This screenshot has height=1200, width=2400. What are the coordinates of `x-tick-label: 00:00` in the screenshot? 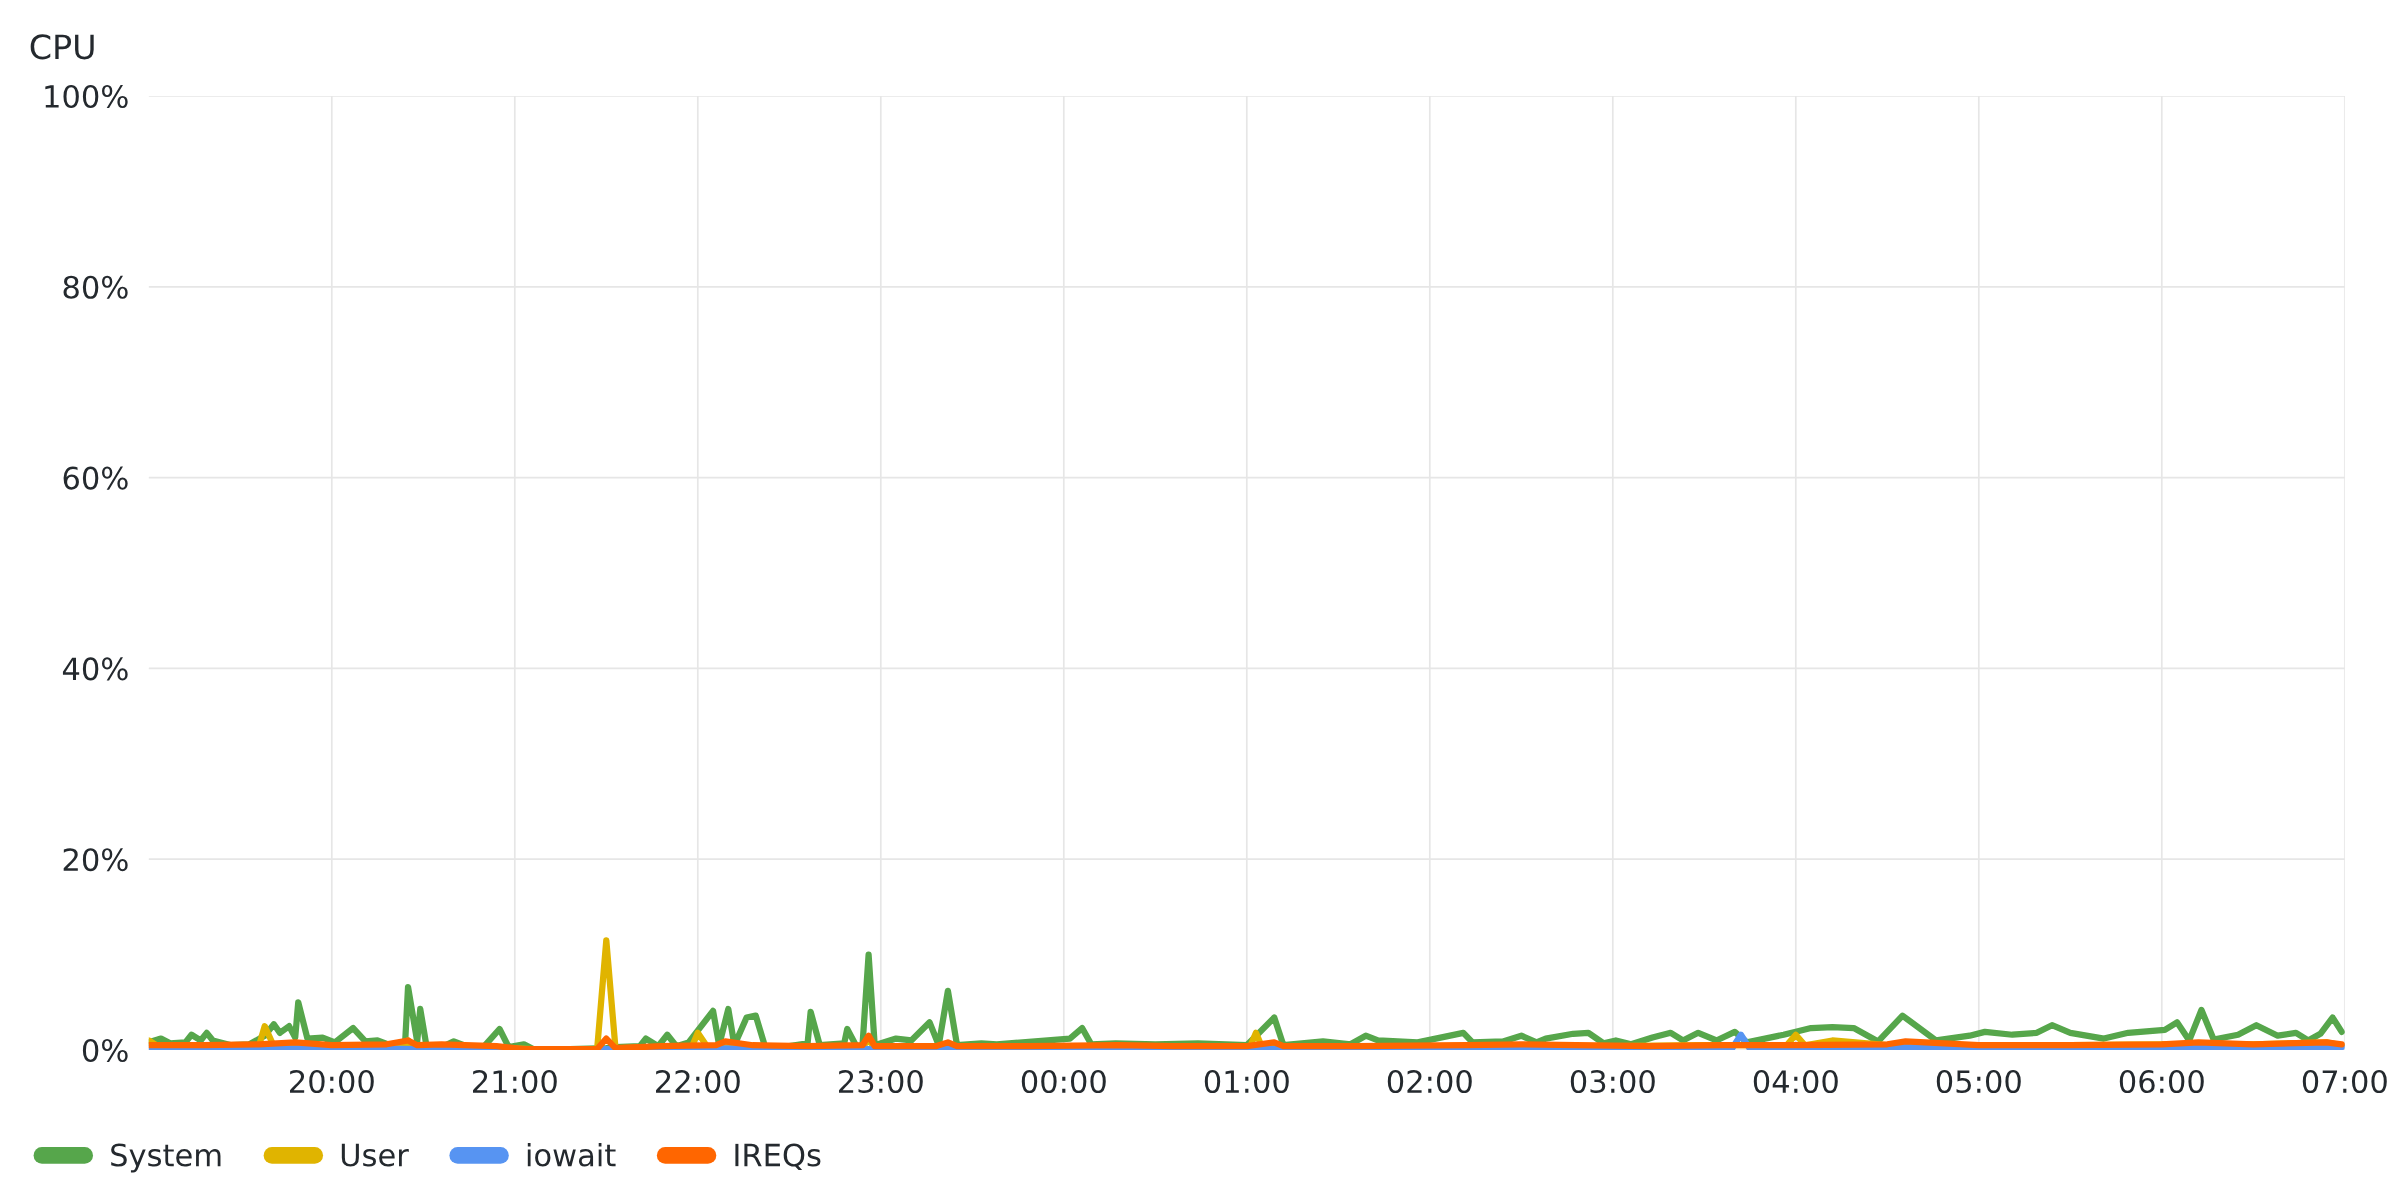 It's located at (1063, 1081).